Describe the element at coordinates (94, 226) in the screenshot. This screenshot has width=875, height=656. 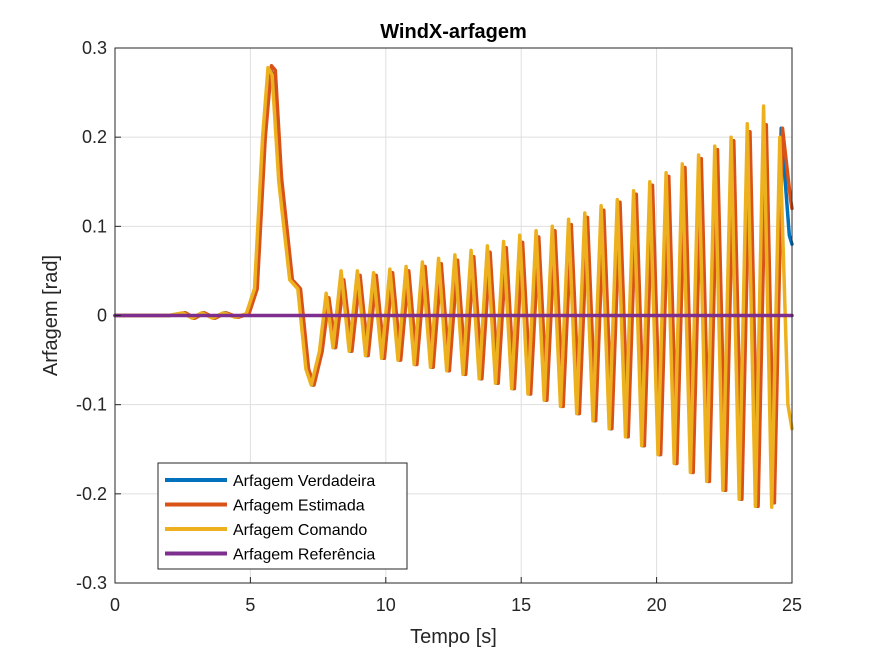
I see `y-tick-label: 0.1` at that location.